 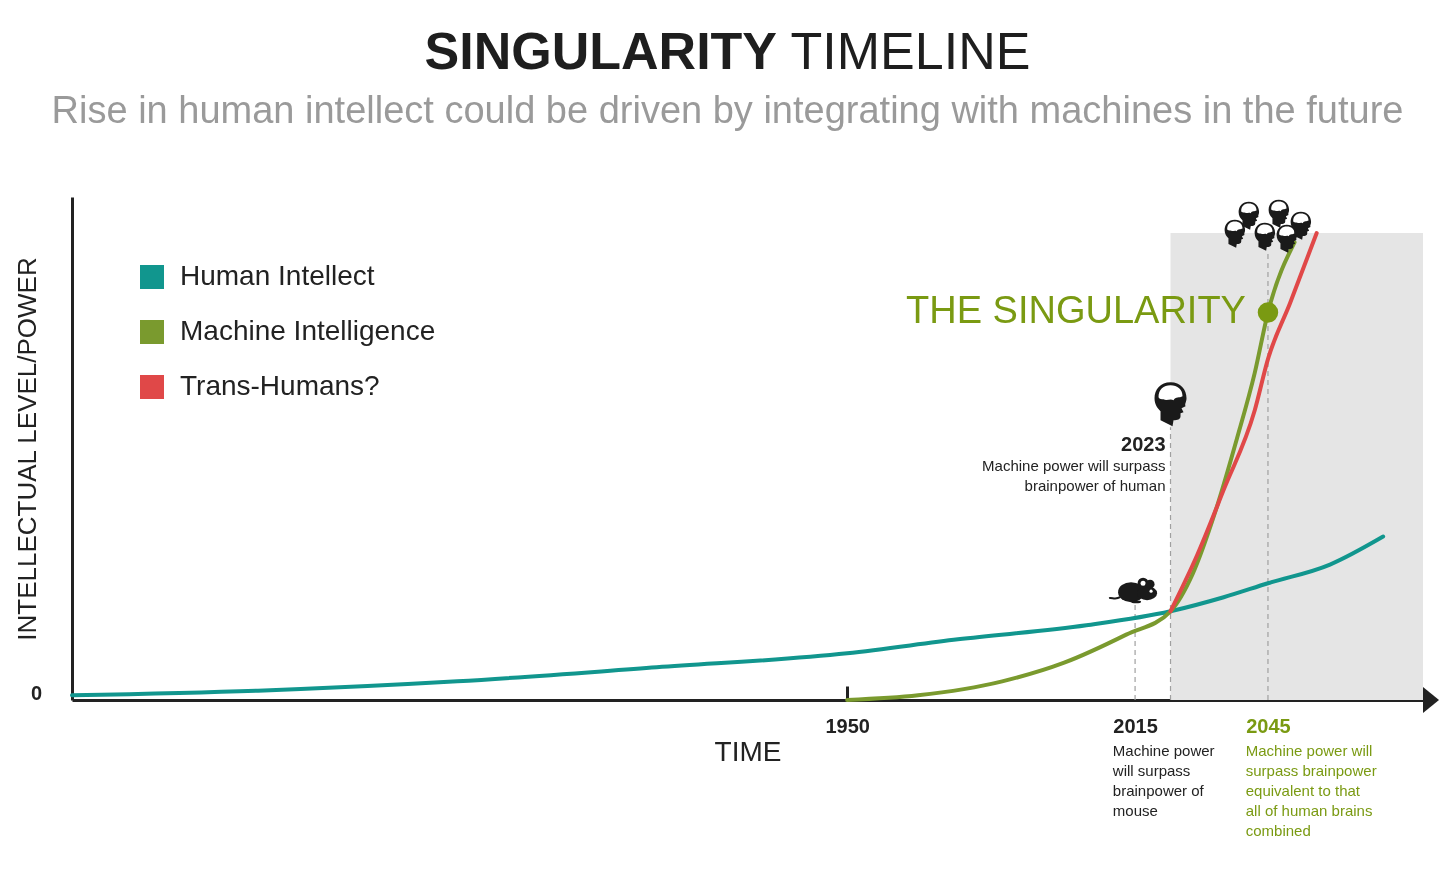 What do you see at coordinates (1135, 725) in the screenshot?
I see `x-tick-label: 2015` at bounding box center [1135, 725].